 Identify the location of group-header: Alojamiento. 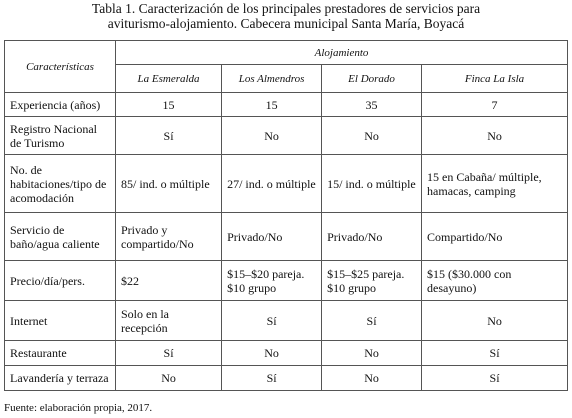
(341, 52).